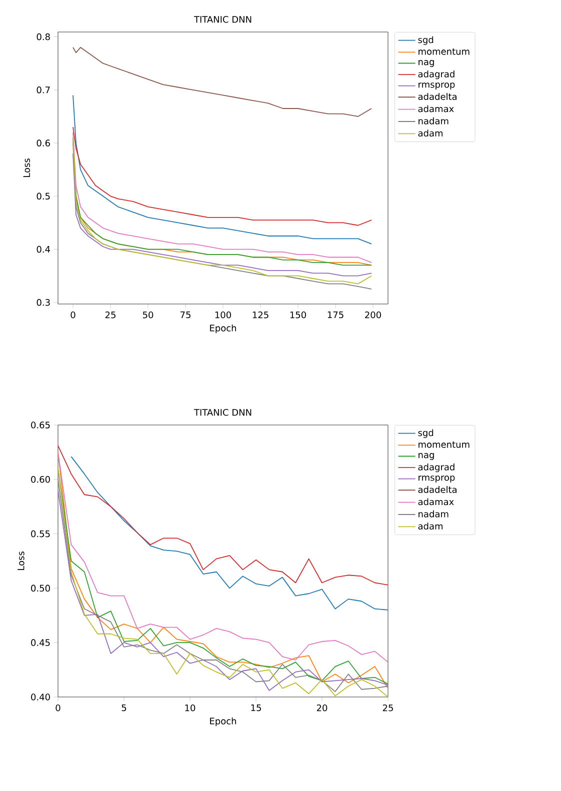  Describe the element at coordinates (40, 697) in the screenshot. I see `y-tick-label: 0.40` at that location.